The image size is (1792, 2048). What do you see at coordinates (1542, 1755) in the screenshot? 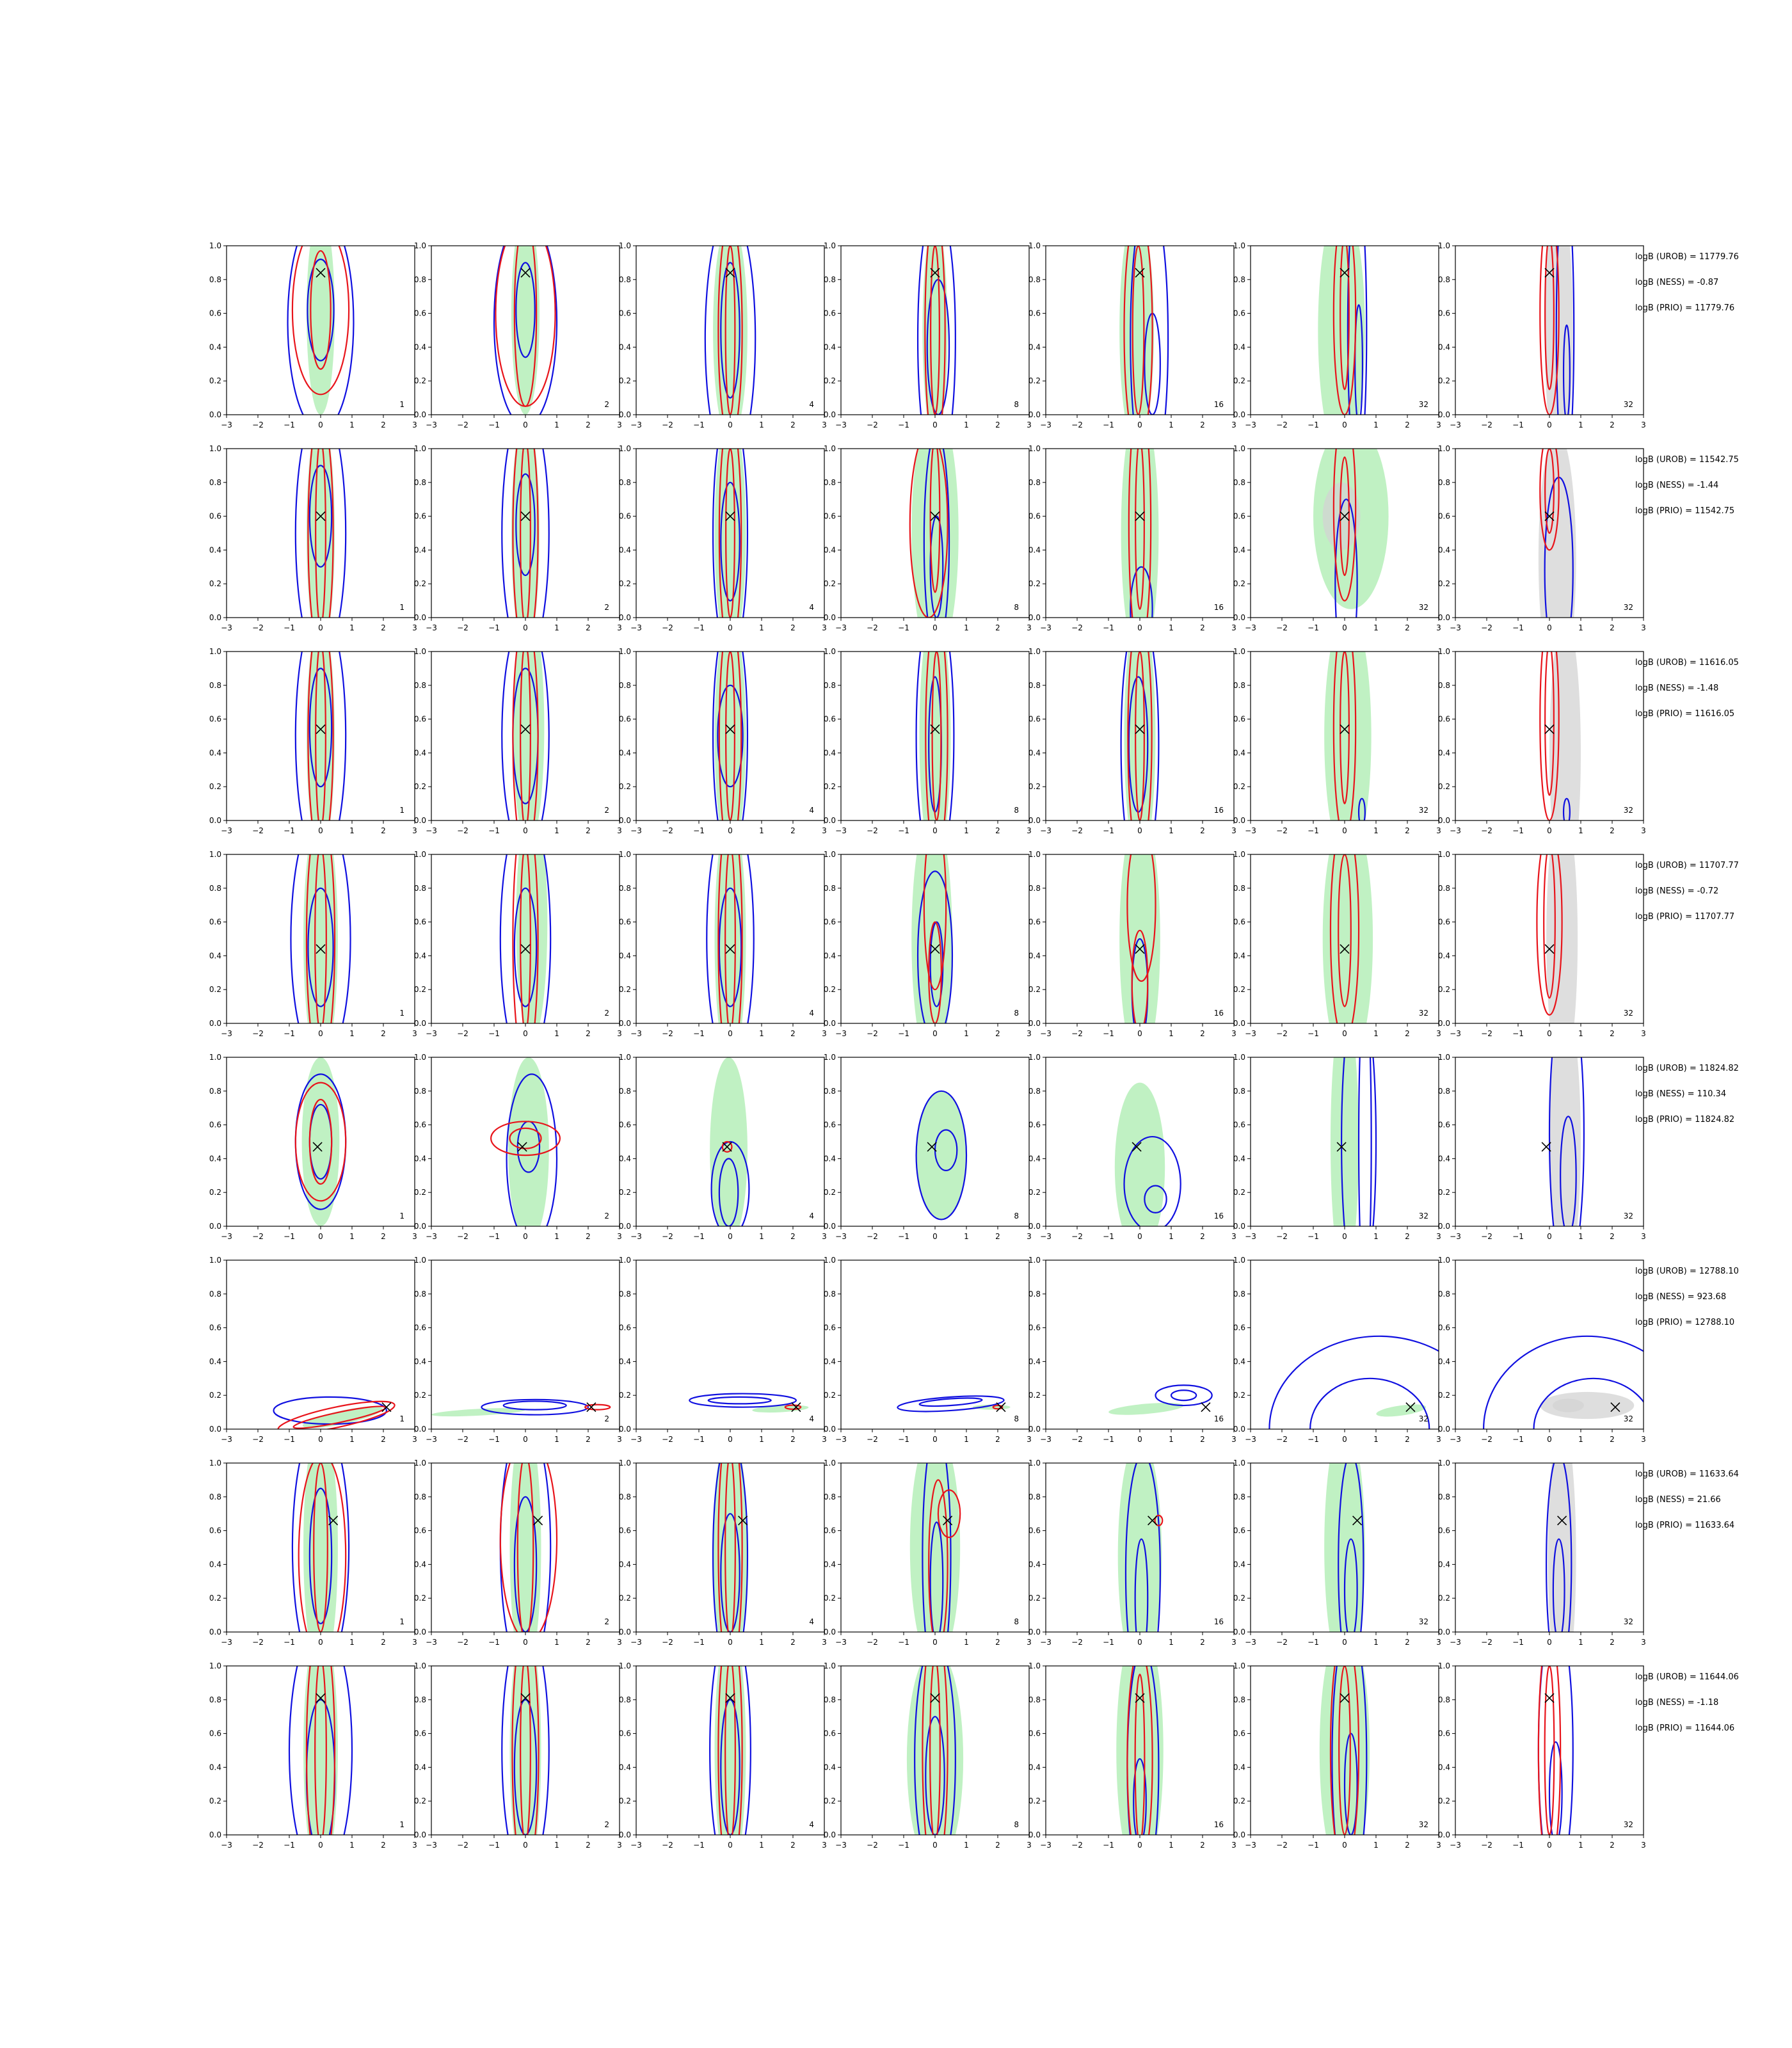
I see `panel-r8-c7: −3 −2 −1 0 1 2 3 0.0 0.2 0.4 0.6 0.8 1.0 32` at bounding box center [1542, 1755].